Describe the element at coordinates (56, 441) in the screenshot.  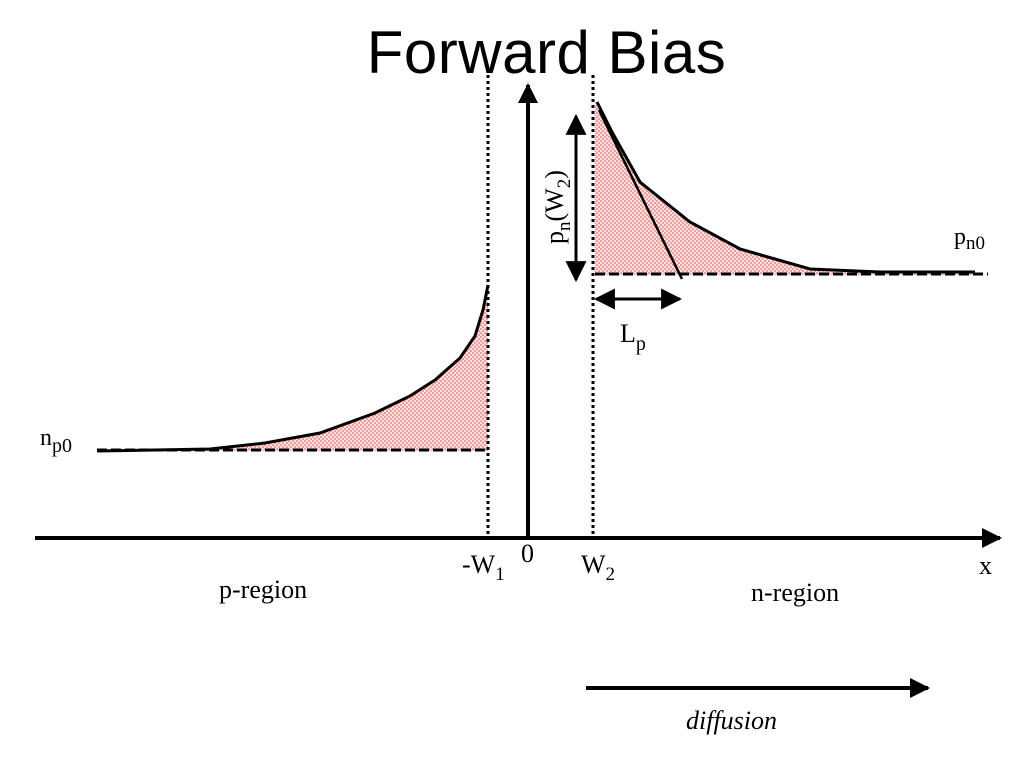
I see `np0-label: np0` at that location.